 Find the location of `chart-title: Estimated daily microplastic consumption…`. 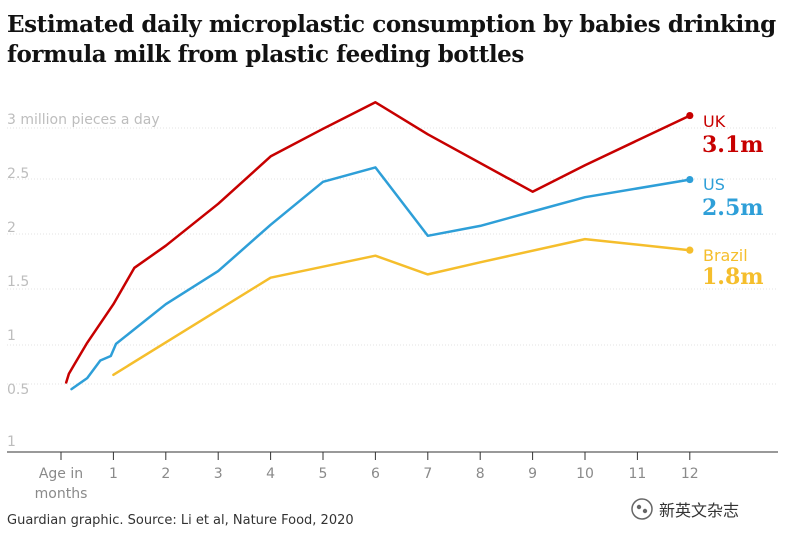

chart-title: Estimated daily microplastic consumption… is located at coordinates (391, 39).